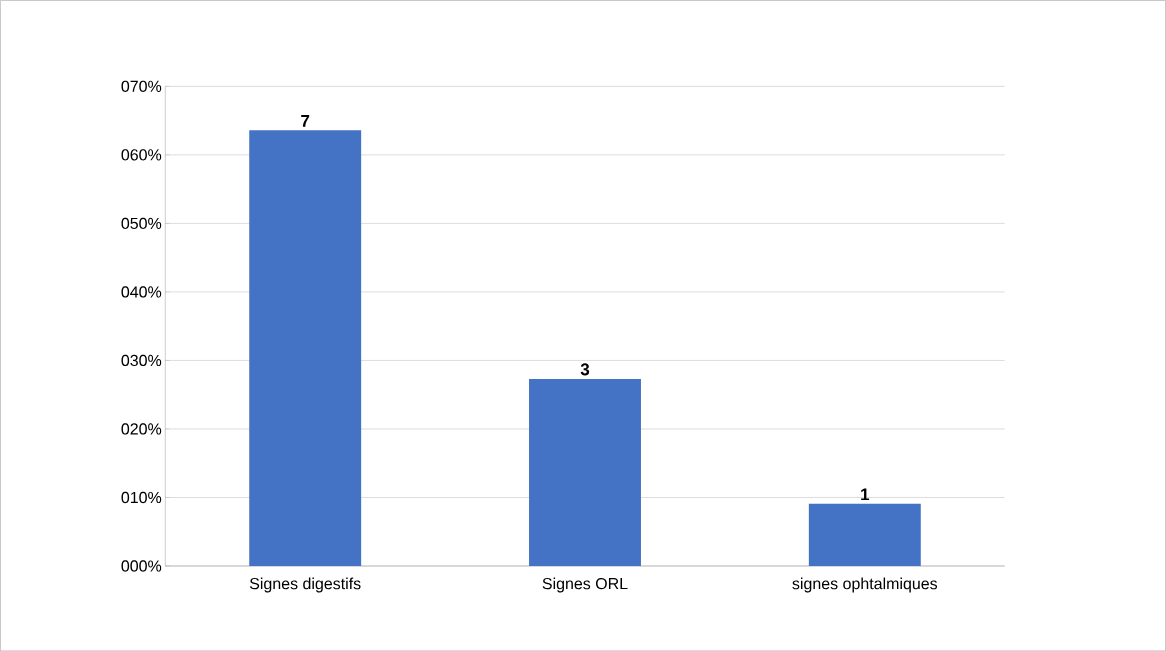 The image size is (1166, 651). I want to click on y-tick-label: 040%, so click(141, 292).